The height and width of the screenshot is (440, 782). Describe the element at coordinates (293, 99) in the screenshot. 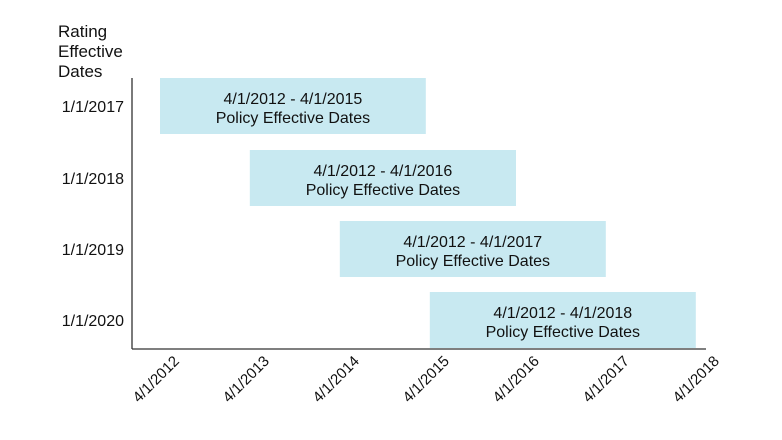

I see `bar-label: 4/1/2012 - 4/1/2015` at that location.